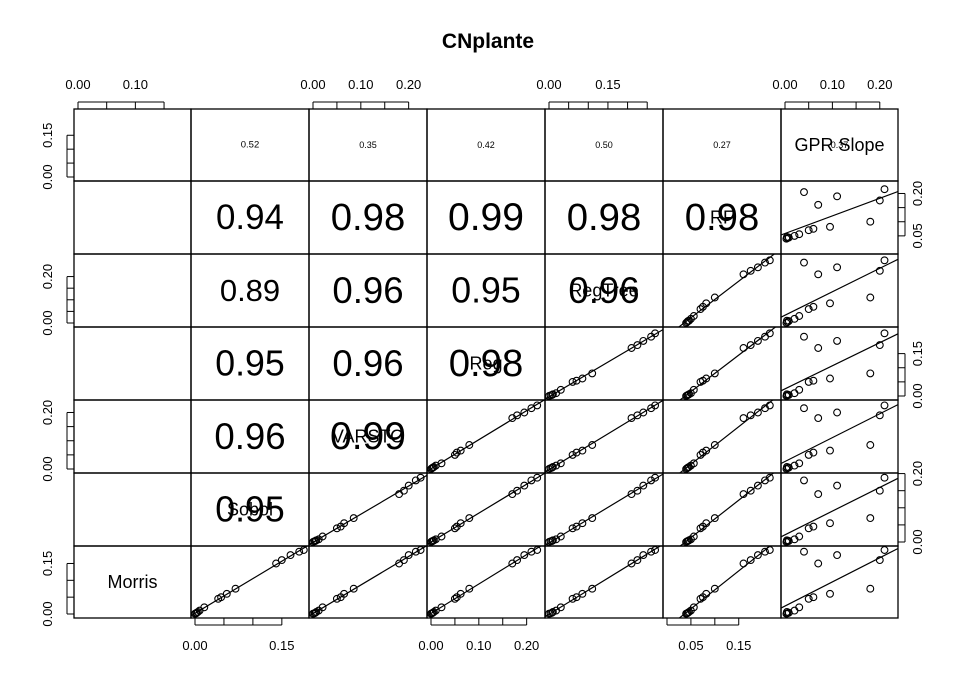 The image size is (972, 692). Describe the element at coordinates (132, 145) in the screenshot. I see `panel-frame-r0-c0` at that location.